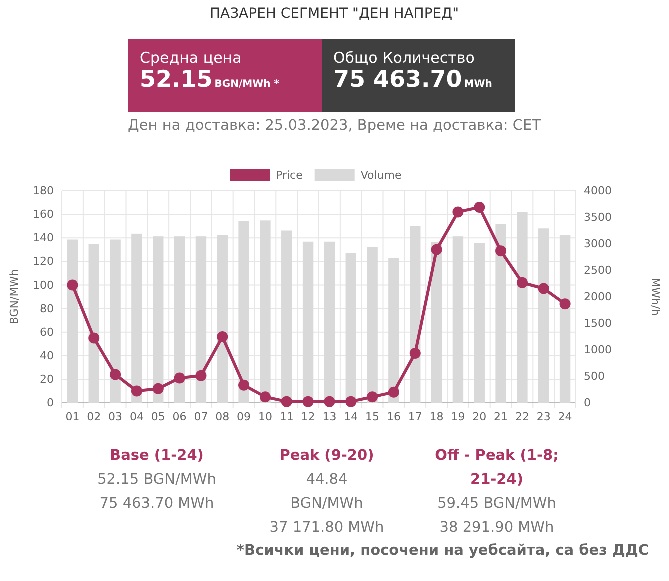 This screenshot has height=581, width=669. I want to click on x-tick-label: 02, so click(94, 417).